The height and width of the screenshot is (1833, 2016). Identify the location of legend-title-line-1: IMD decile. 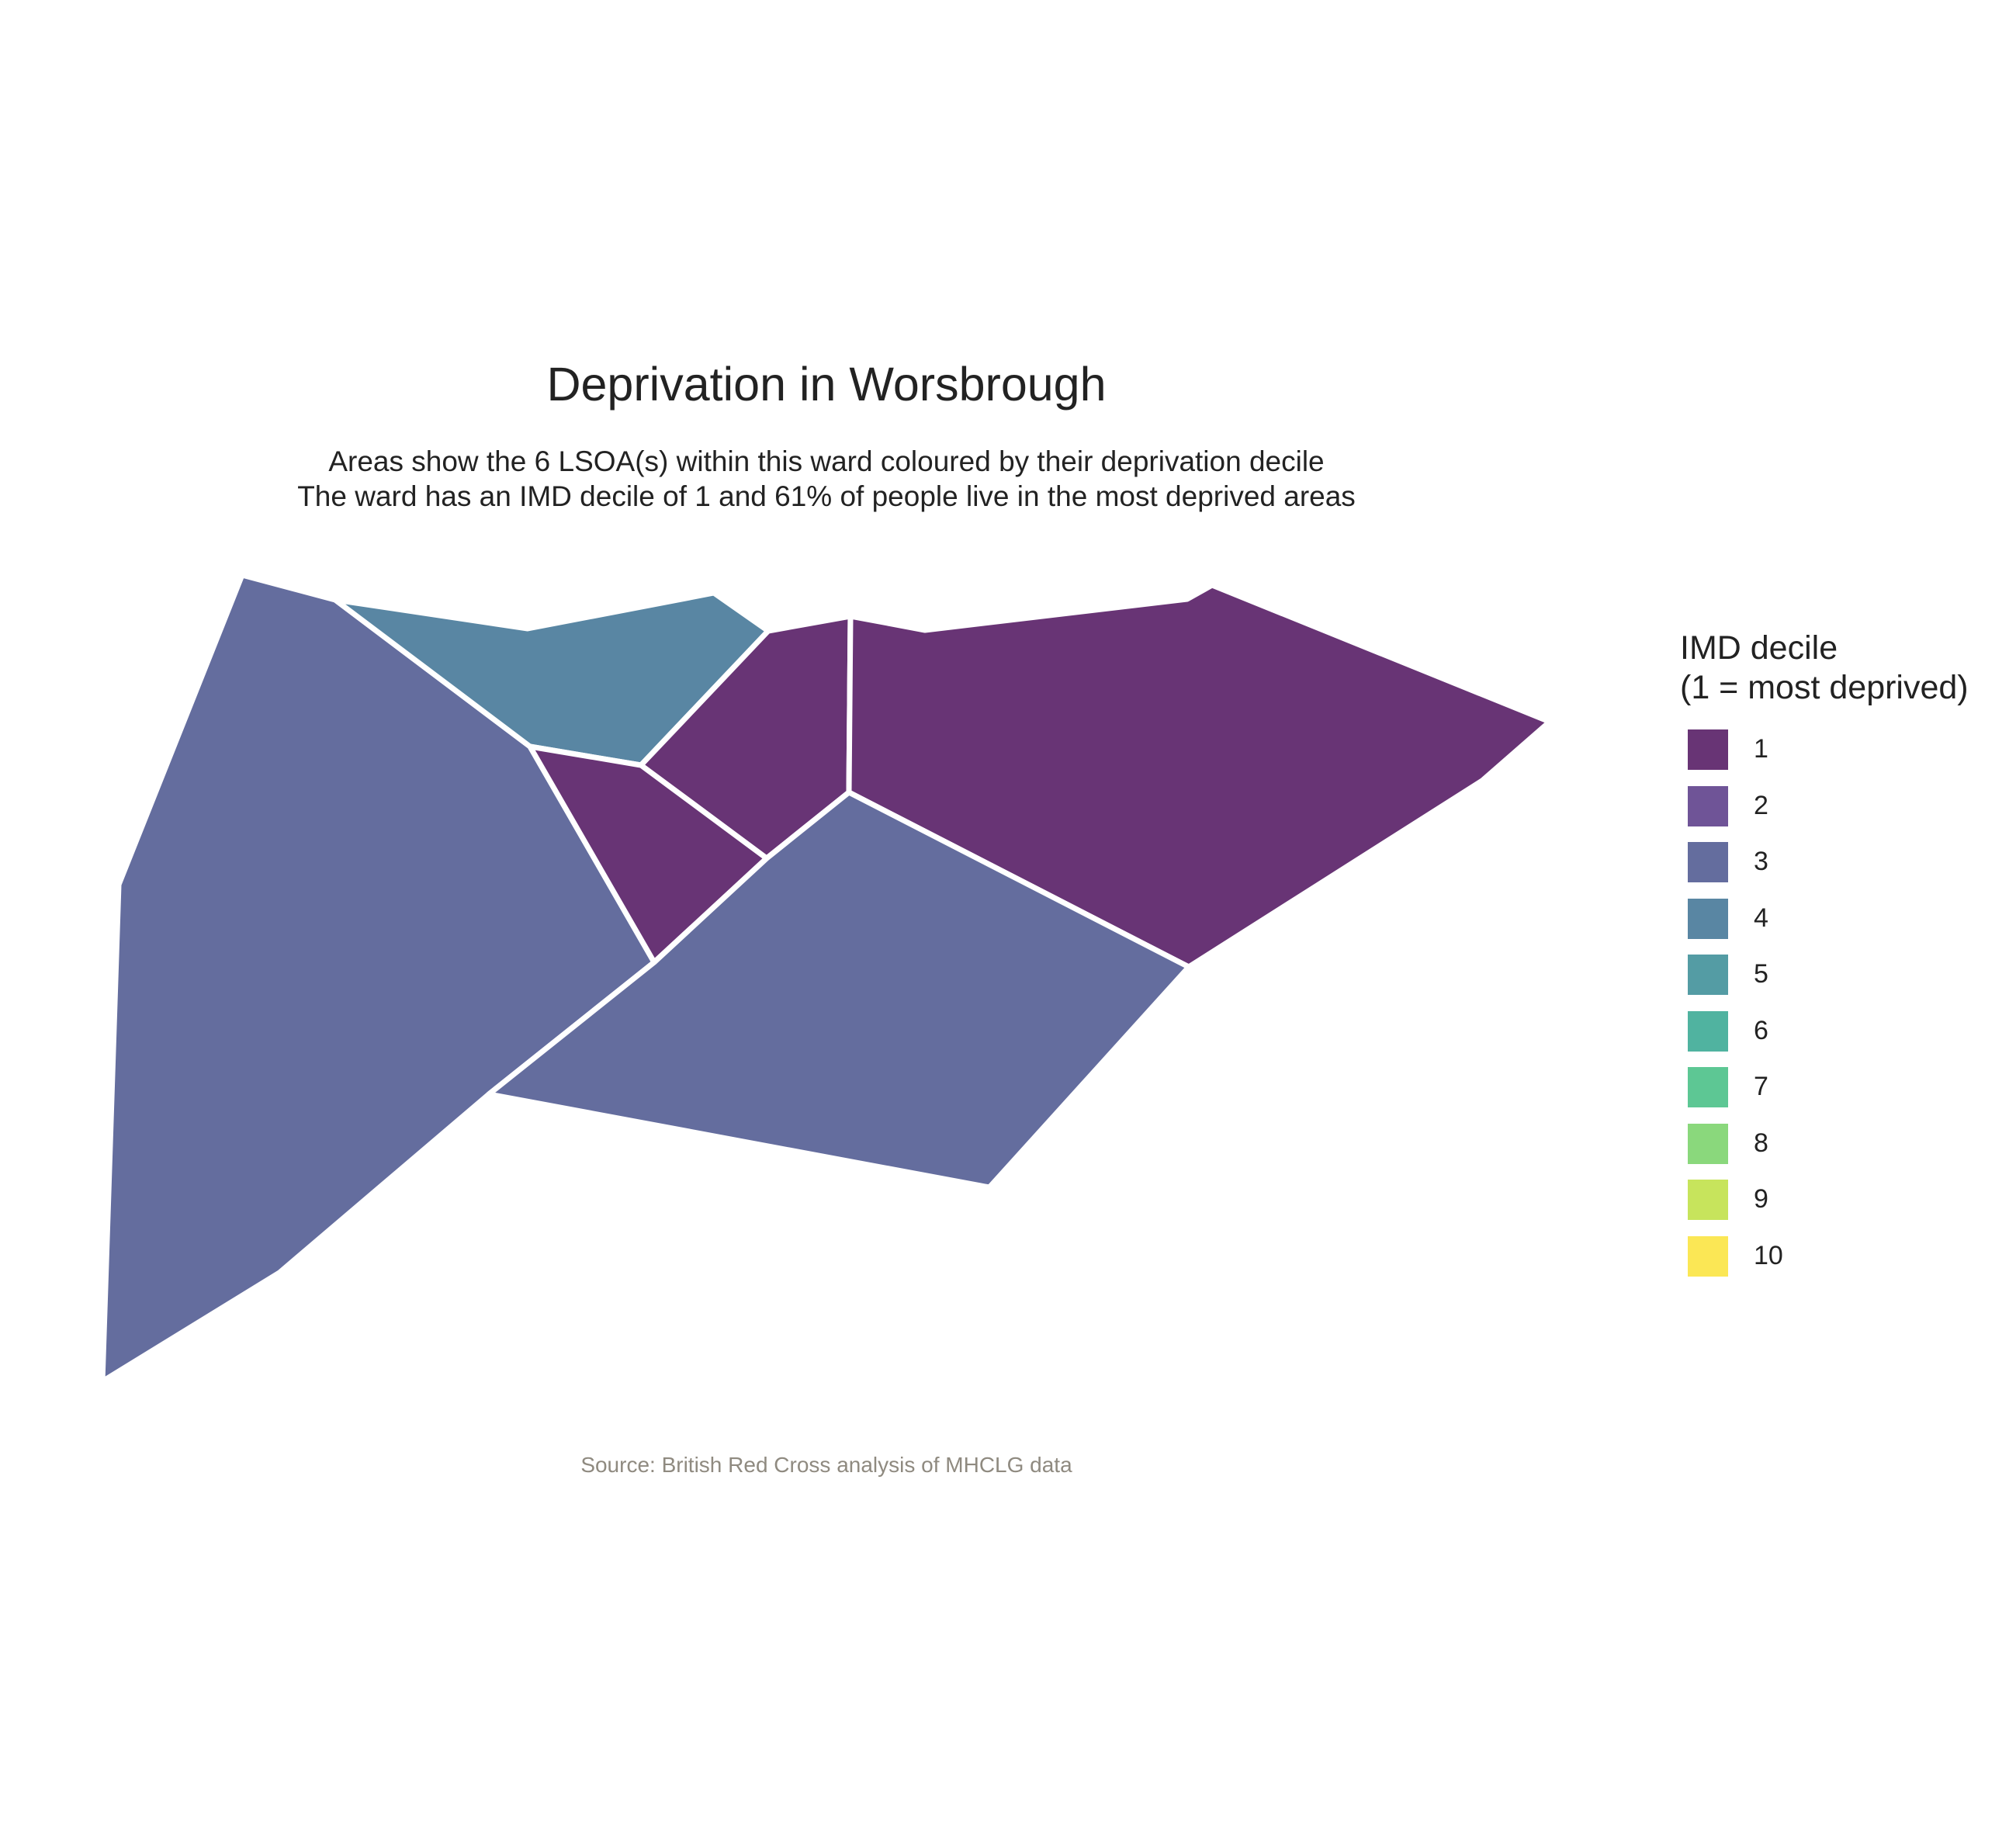
(1759, 648).